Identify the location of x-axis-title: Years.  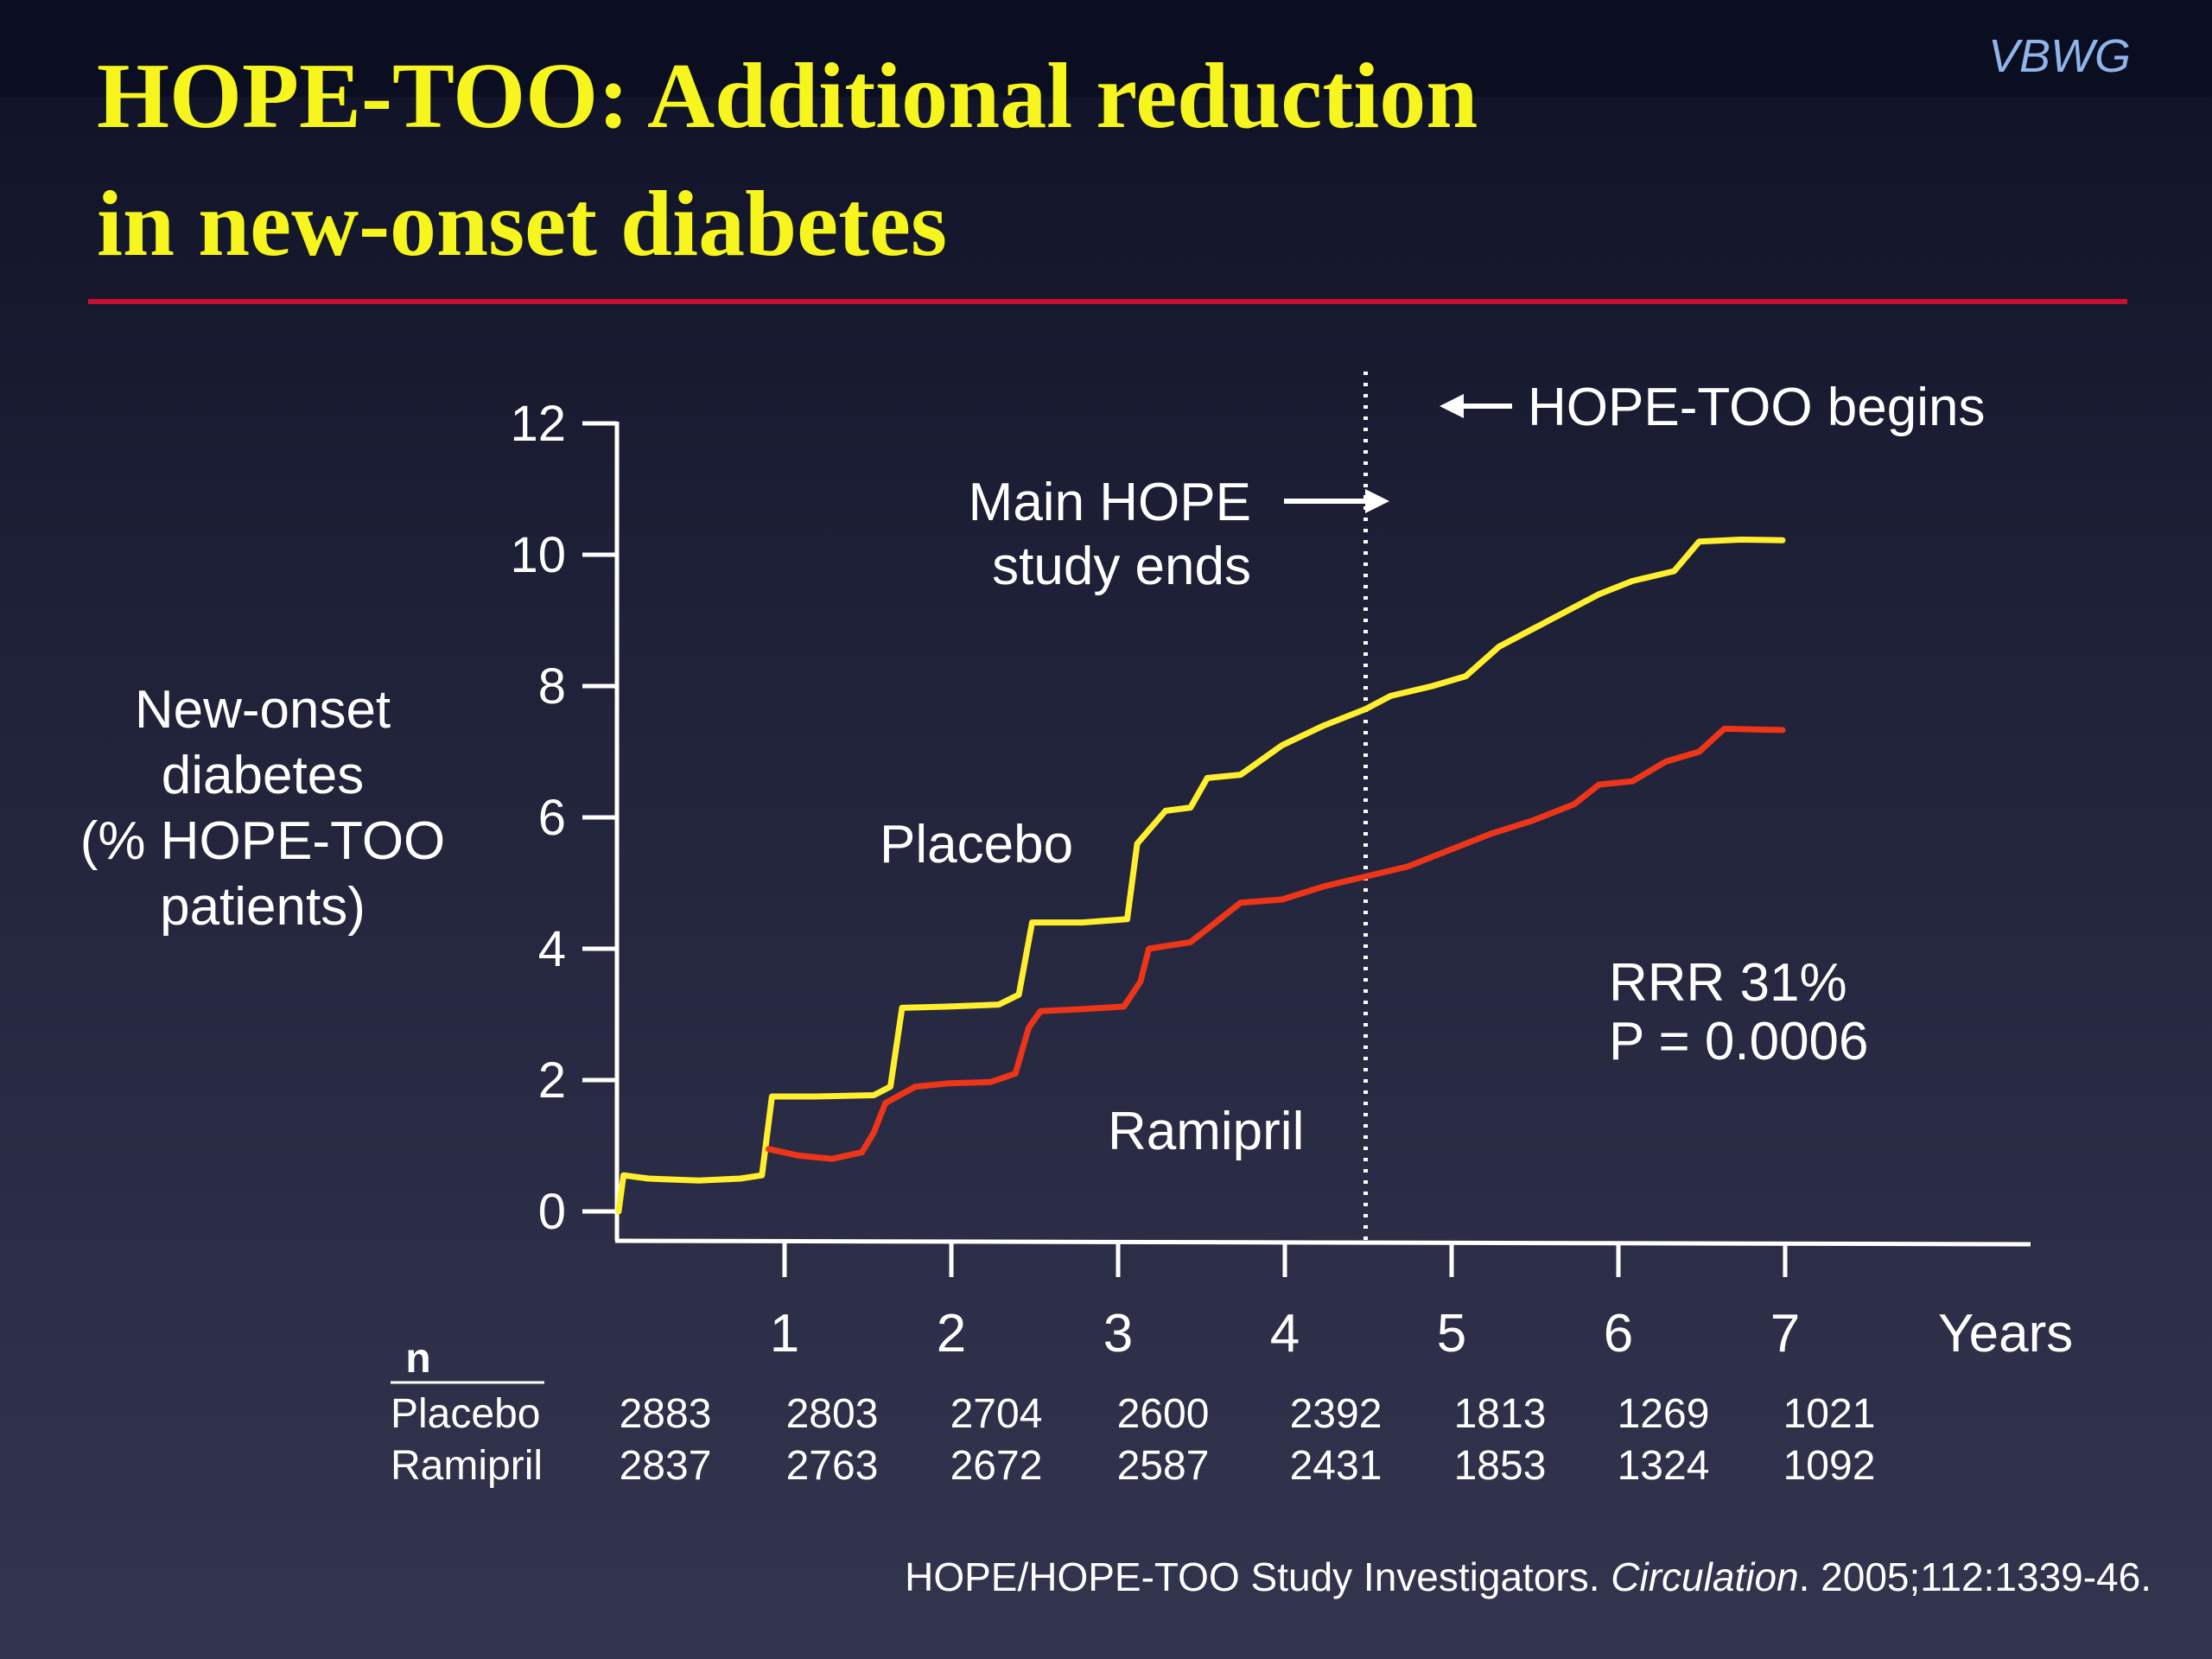
(2005, 1333).